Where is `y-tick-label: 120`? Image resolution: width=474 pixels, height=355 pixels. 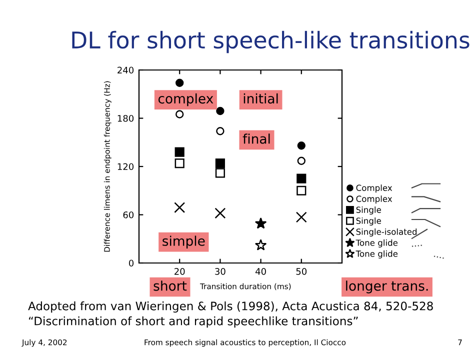 y-tick-label: 120 is located at coordinates (126, 166).